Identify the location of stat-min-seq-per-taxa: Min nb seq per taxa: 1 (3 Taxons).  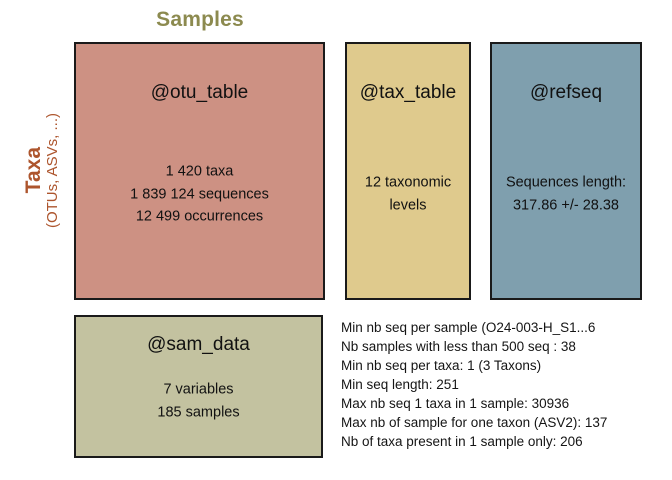
(441, 365).